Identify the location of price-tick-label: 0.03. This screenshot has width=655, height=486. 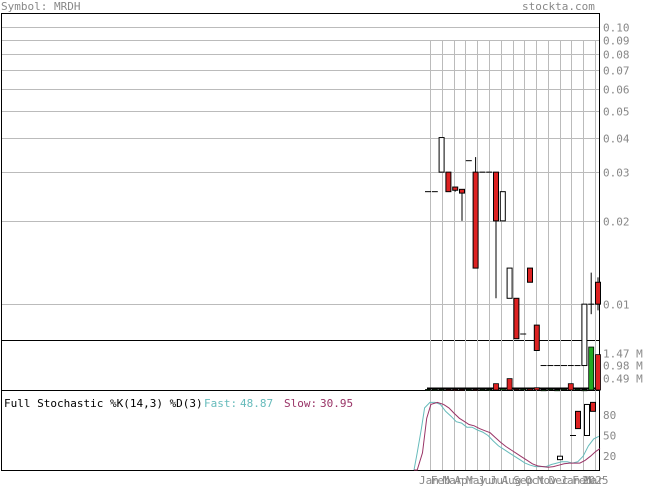
(616, 173).